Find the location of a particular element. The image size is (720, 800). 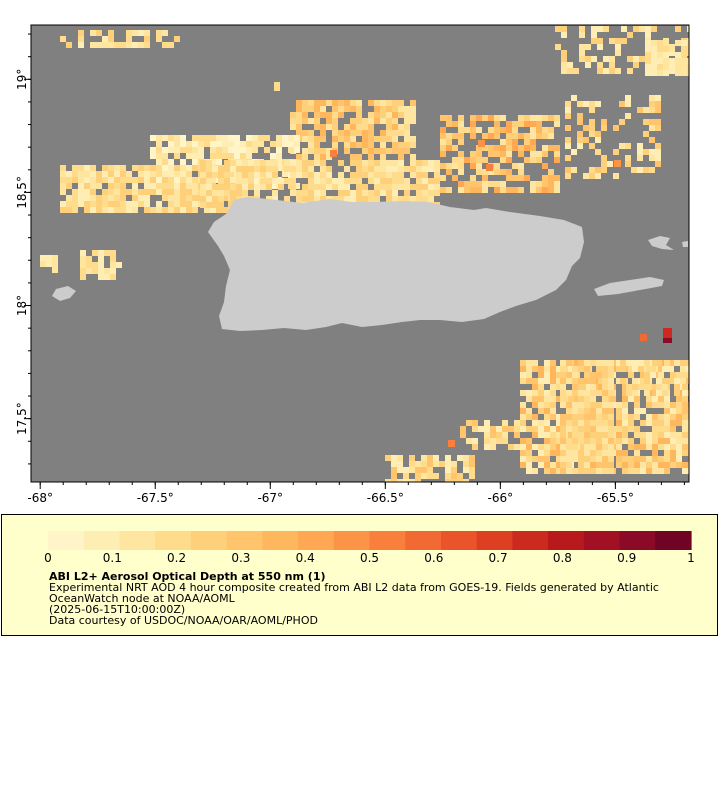

lon-tick-label: -68° is located at coordinates (40, 498).